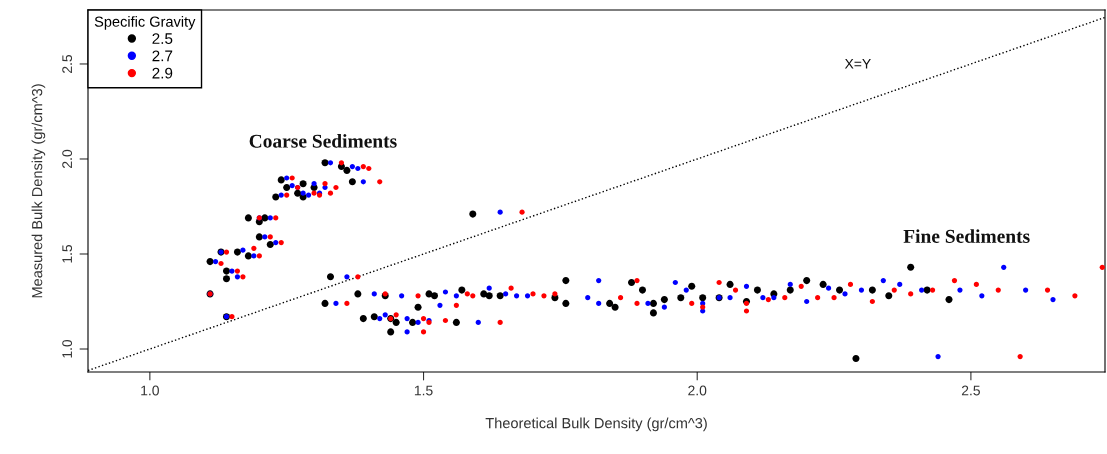  Describe the element at coordinates (67, 158) in the screenshot. I see `y-tick-label: 2.0` at that location.